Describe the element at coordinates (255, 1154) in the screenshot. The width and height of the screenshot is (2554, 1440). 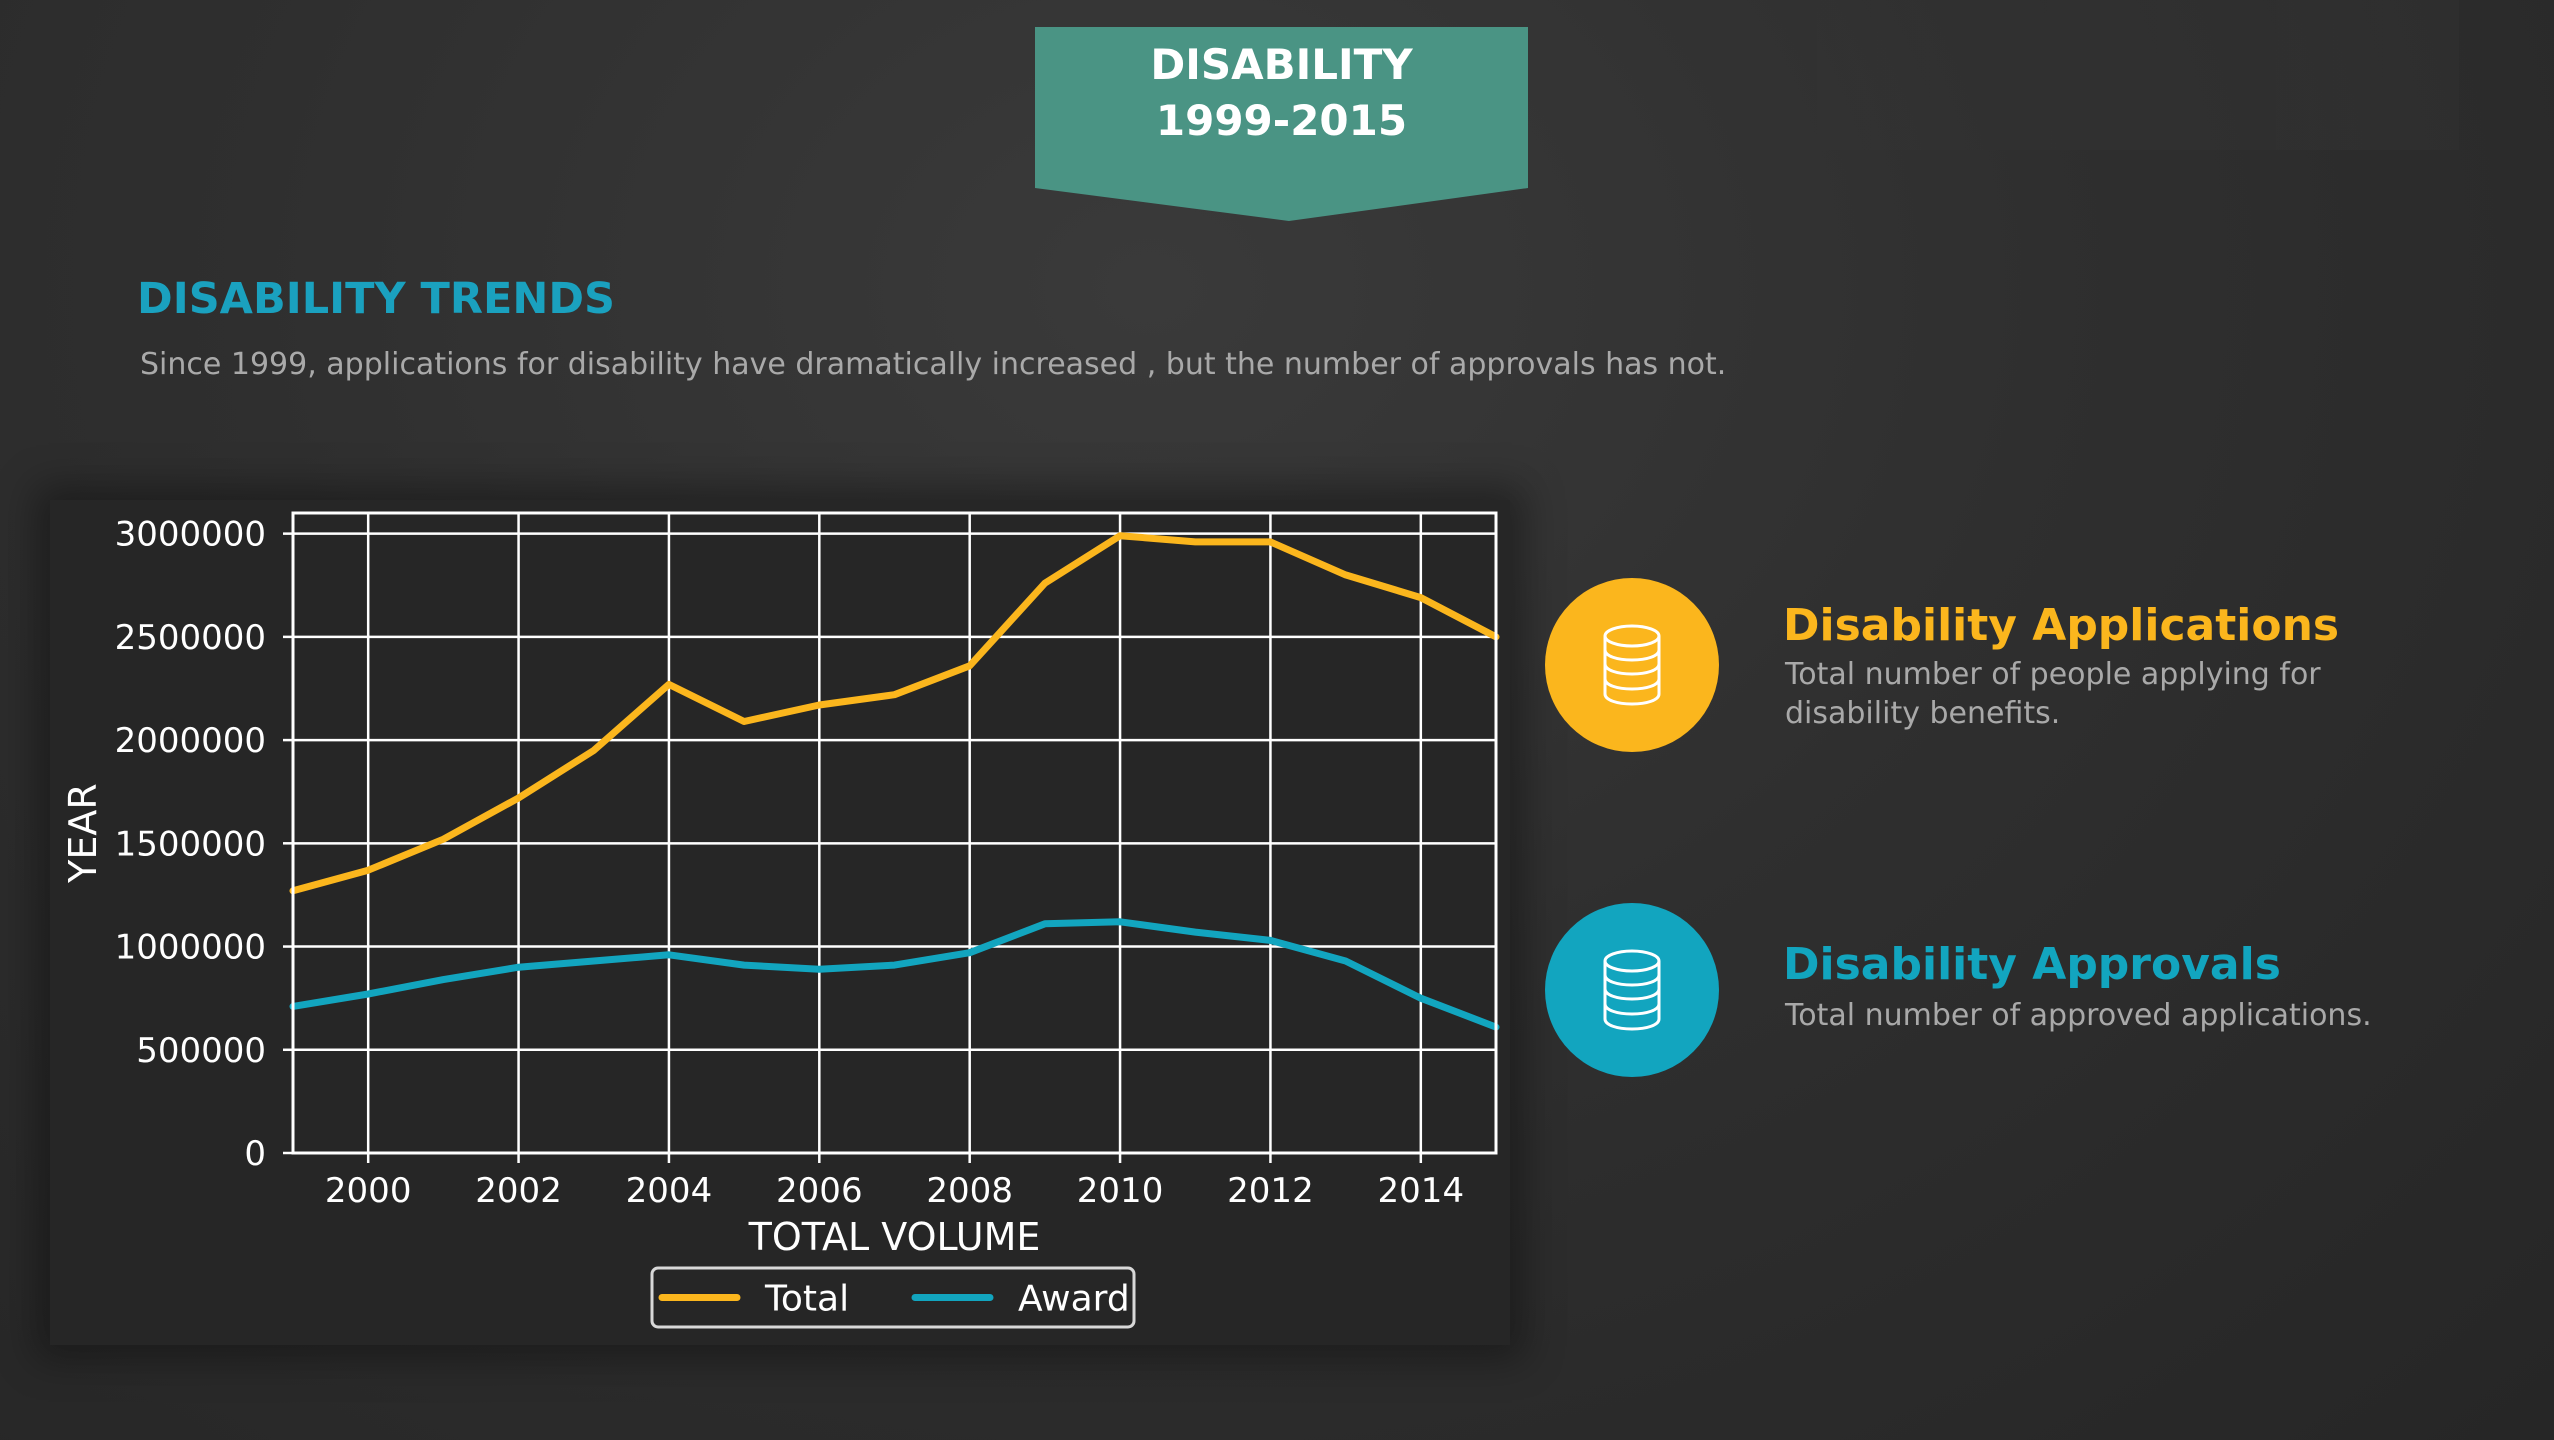
I see `y-tick-label: 0` at that location.